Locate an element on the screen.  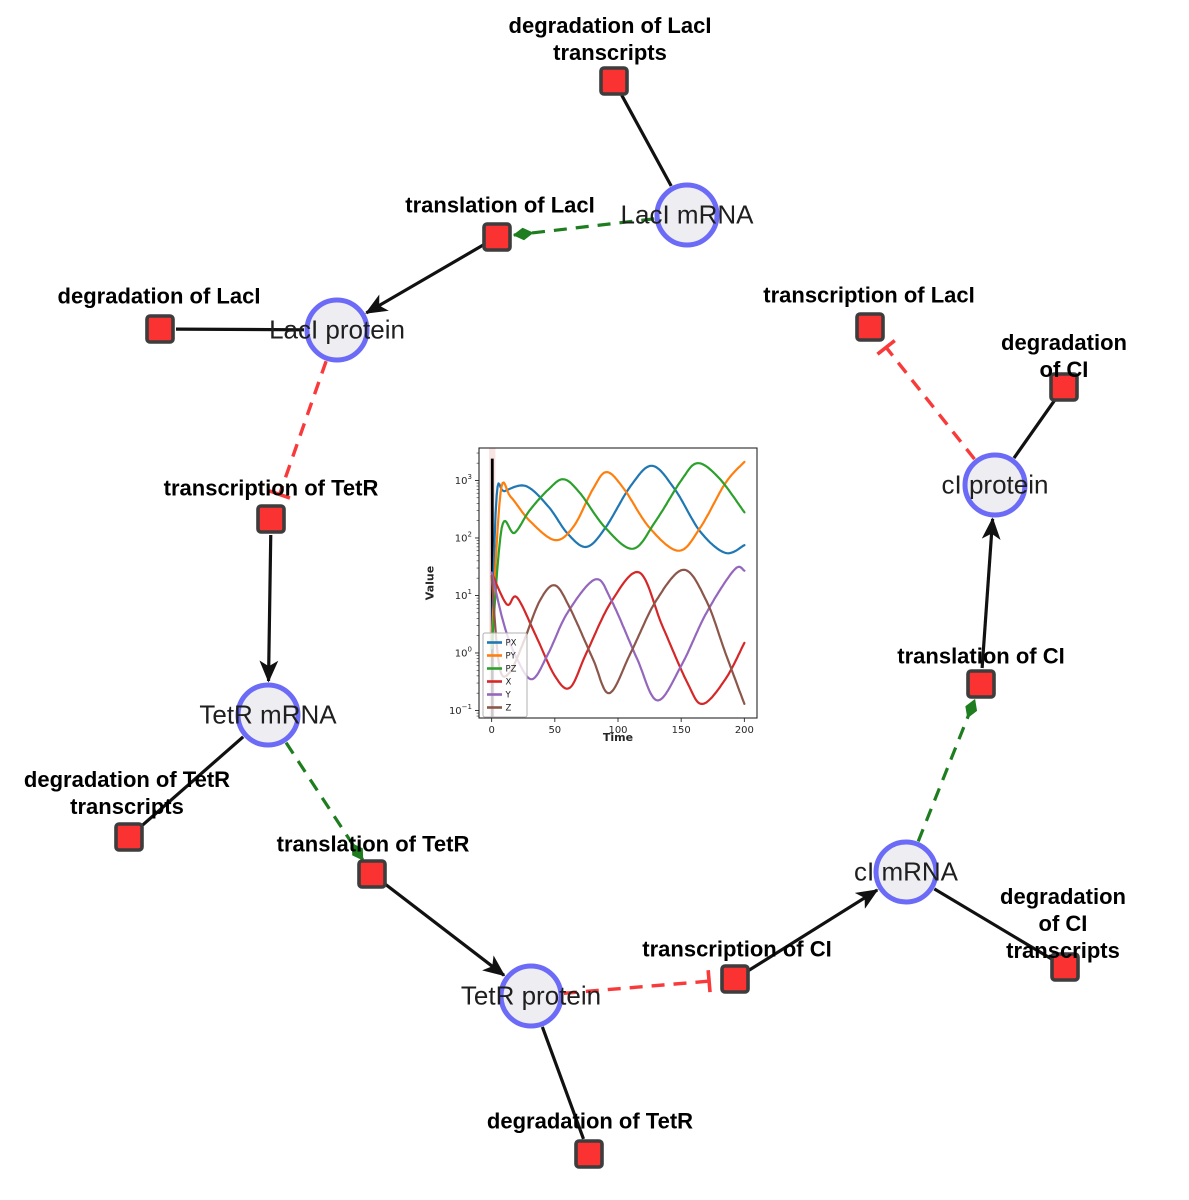
series-line-PZ is located at coordinates (618, 556).